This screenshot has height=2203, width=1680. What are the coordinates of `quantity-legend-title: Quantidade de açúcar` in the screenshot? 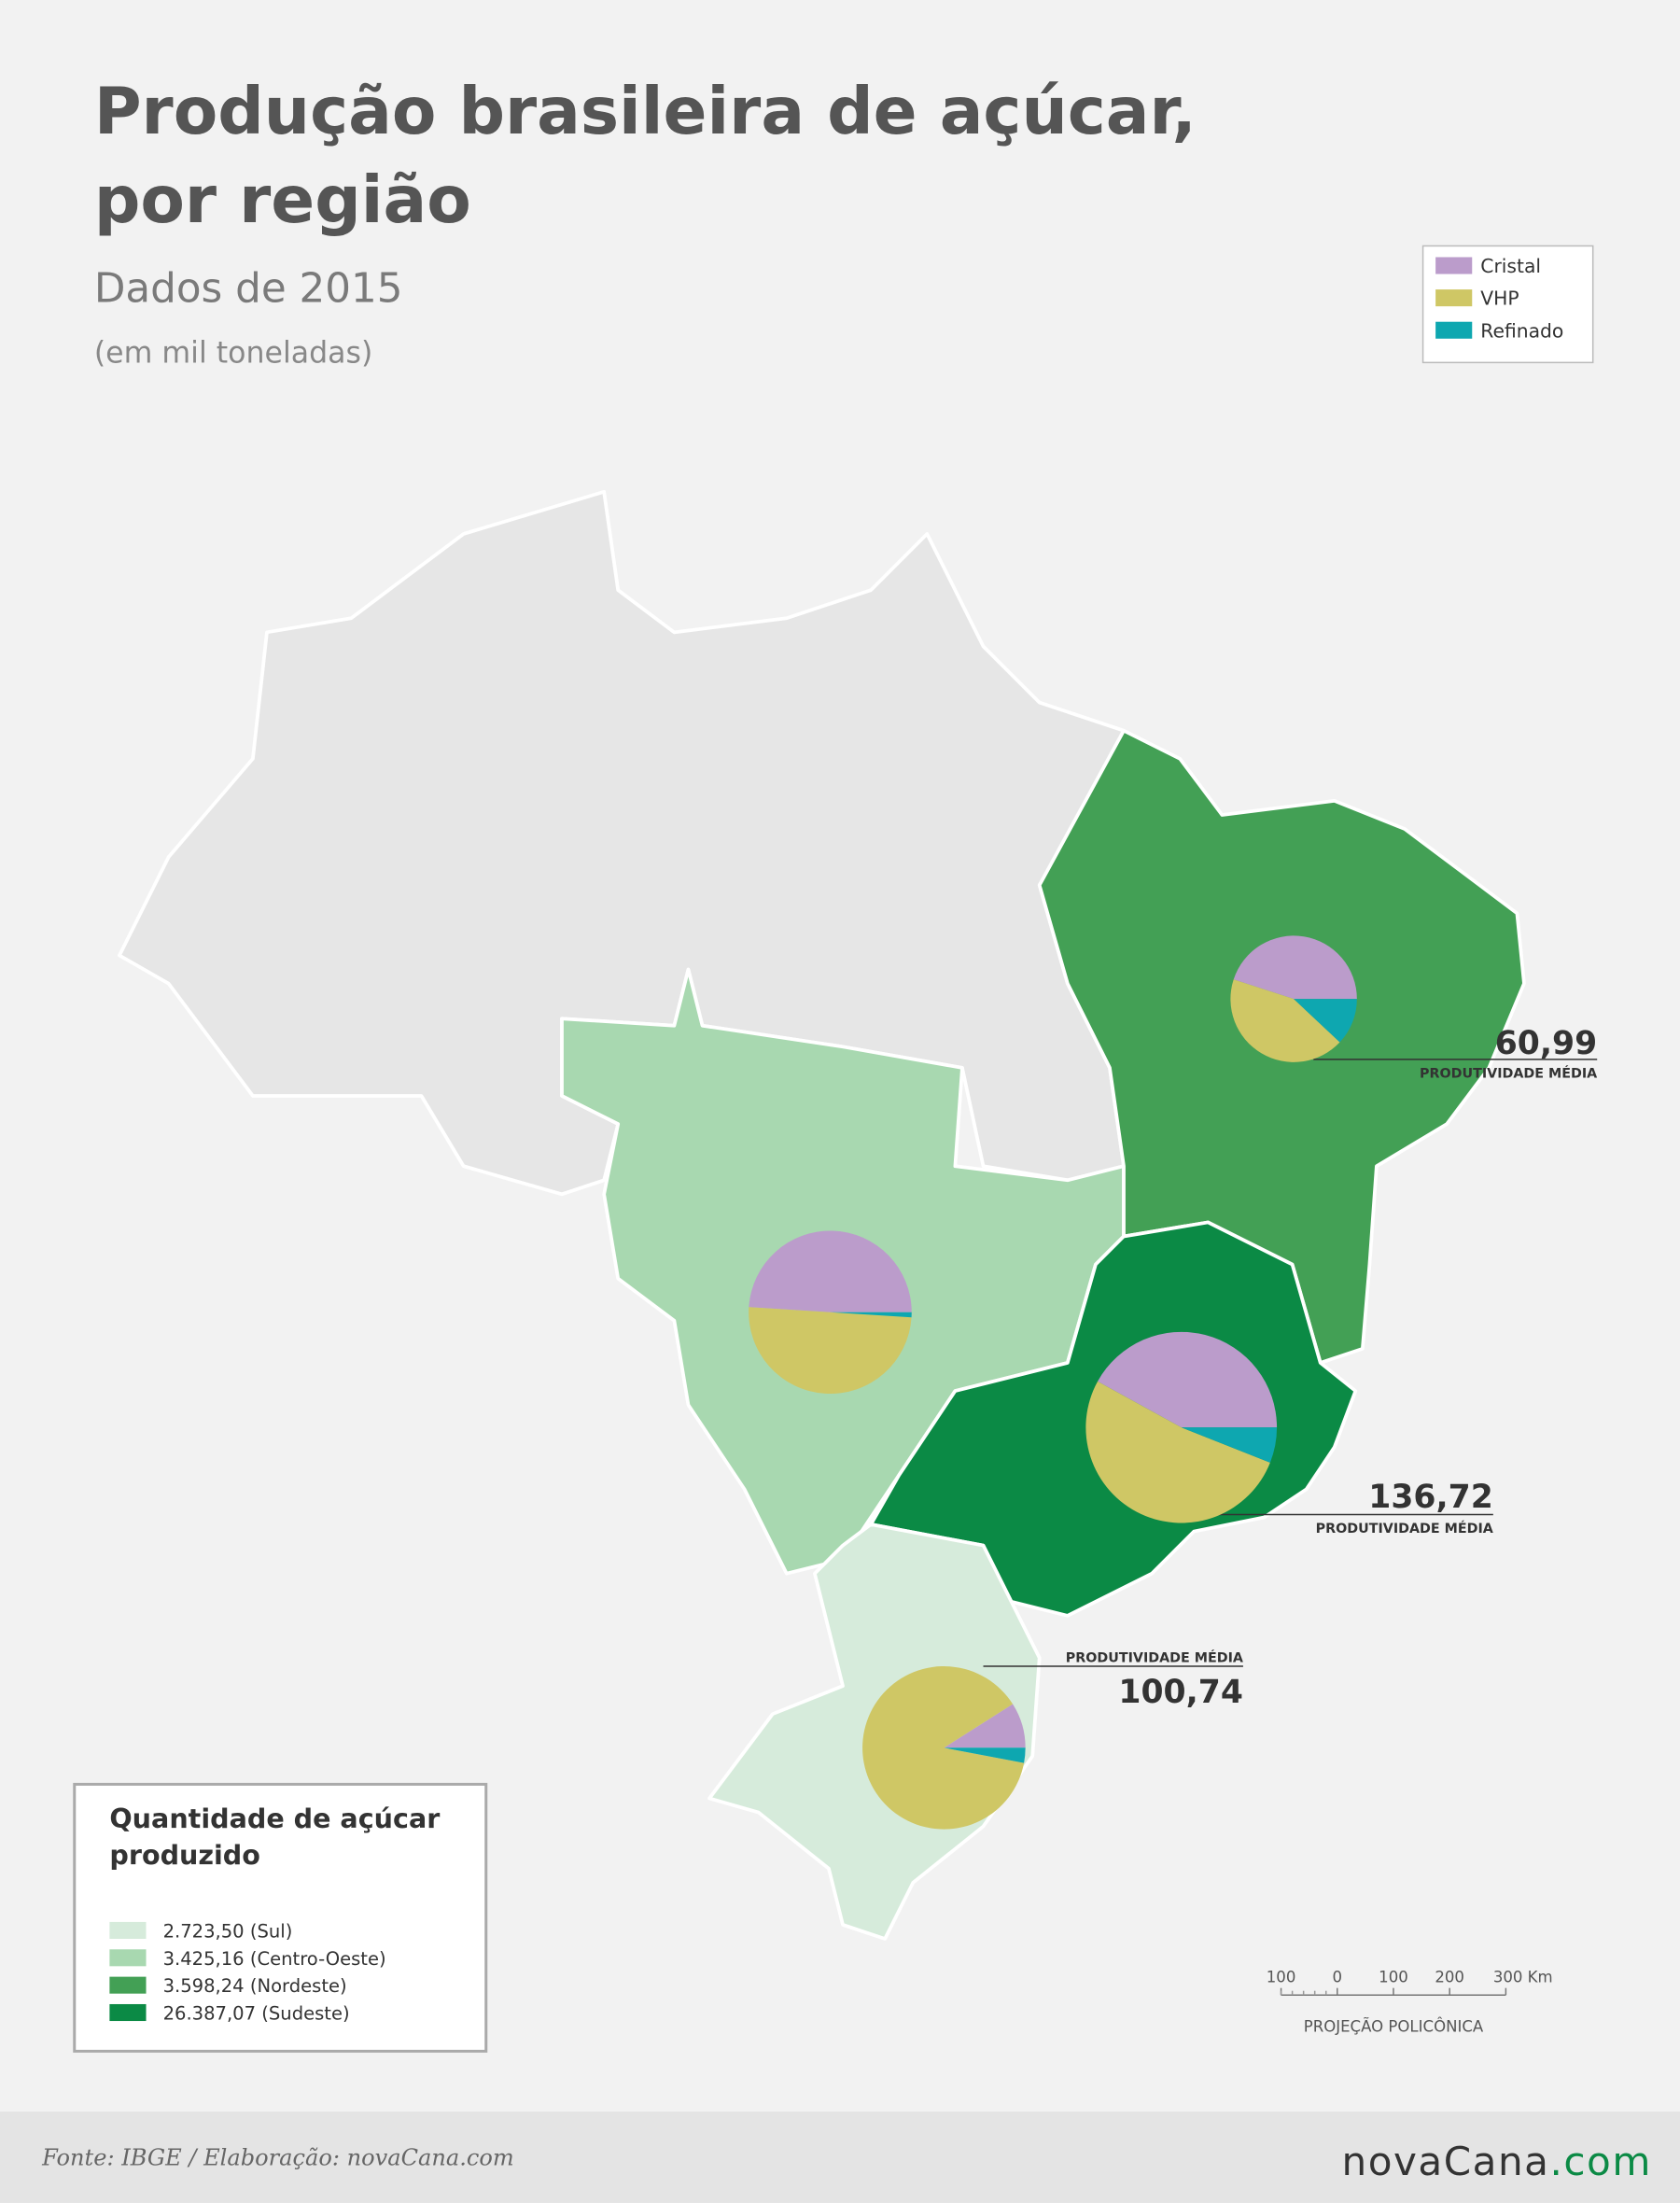 It's located at (275, 1819).